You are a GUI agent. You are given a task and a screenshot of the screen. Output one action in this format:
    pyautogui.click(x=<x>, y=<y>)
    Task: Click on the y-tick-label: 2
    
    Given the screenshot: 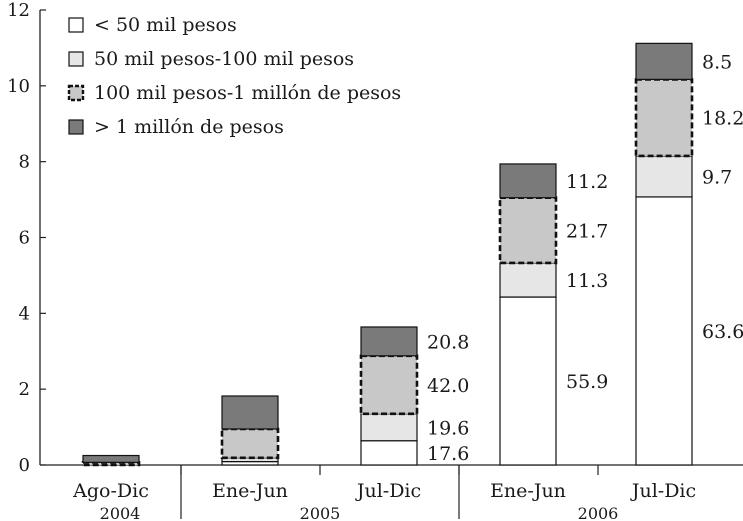 What is the action you would take?
    pyautogui.click(x=24, y=389)
    